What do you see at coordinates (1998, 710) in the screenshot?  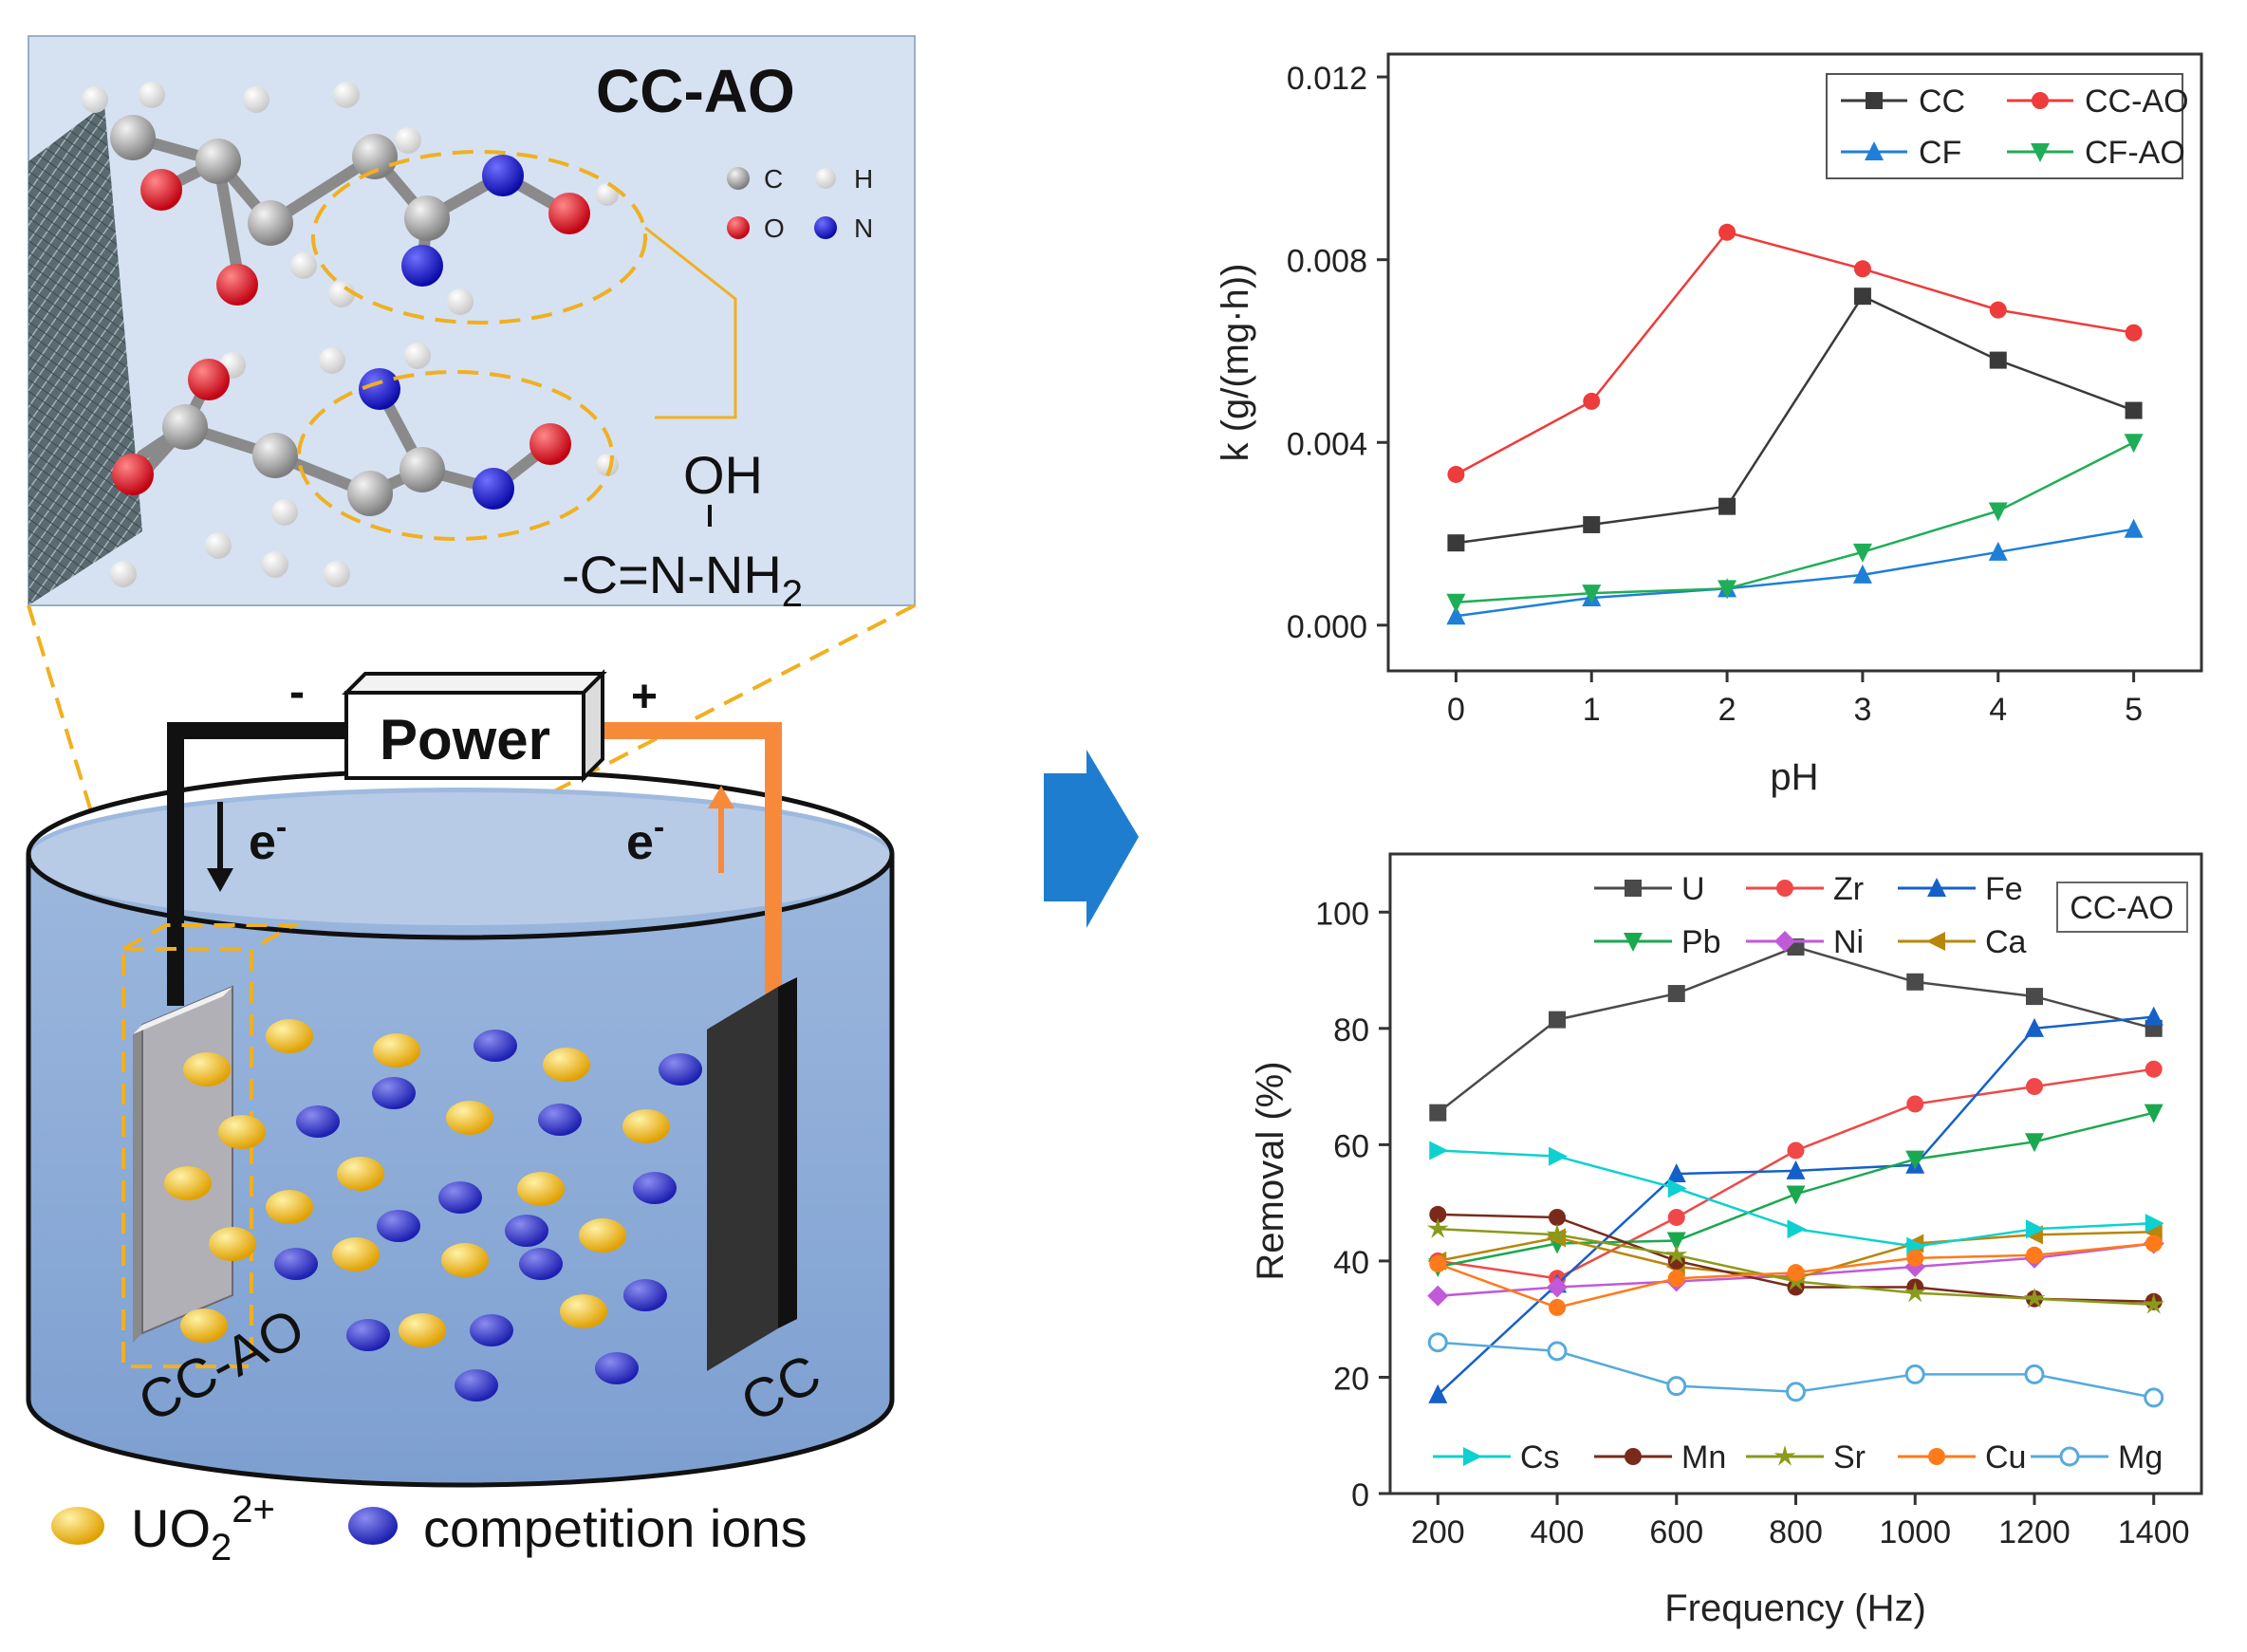 I see `x-tick-label: 4` at bounding box center [1998, 710].